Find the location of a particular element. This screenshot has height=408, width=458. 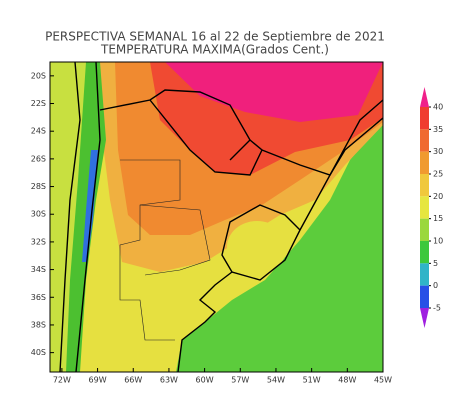

colorbar-label: 35 is located at coordinates (438, 129).